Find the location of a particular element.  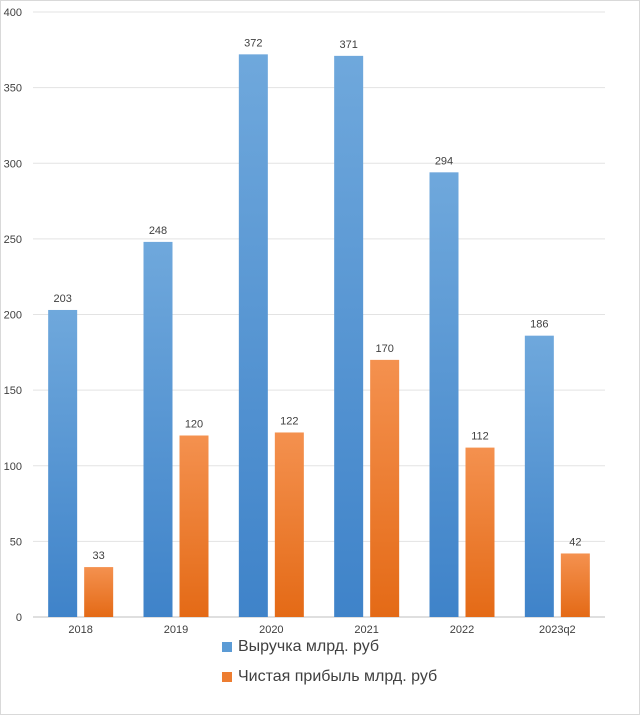

y-tick-label: 250 is located at coordinates (13, 240).